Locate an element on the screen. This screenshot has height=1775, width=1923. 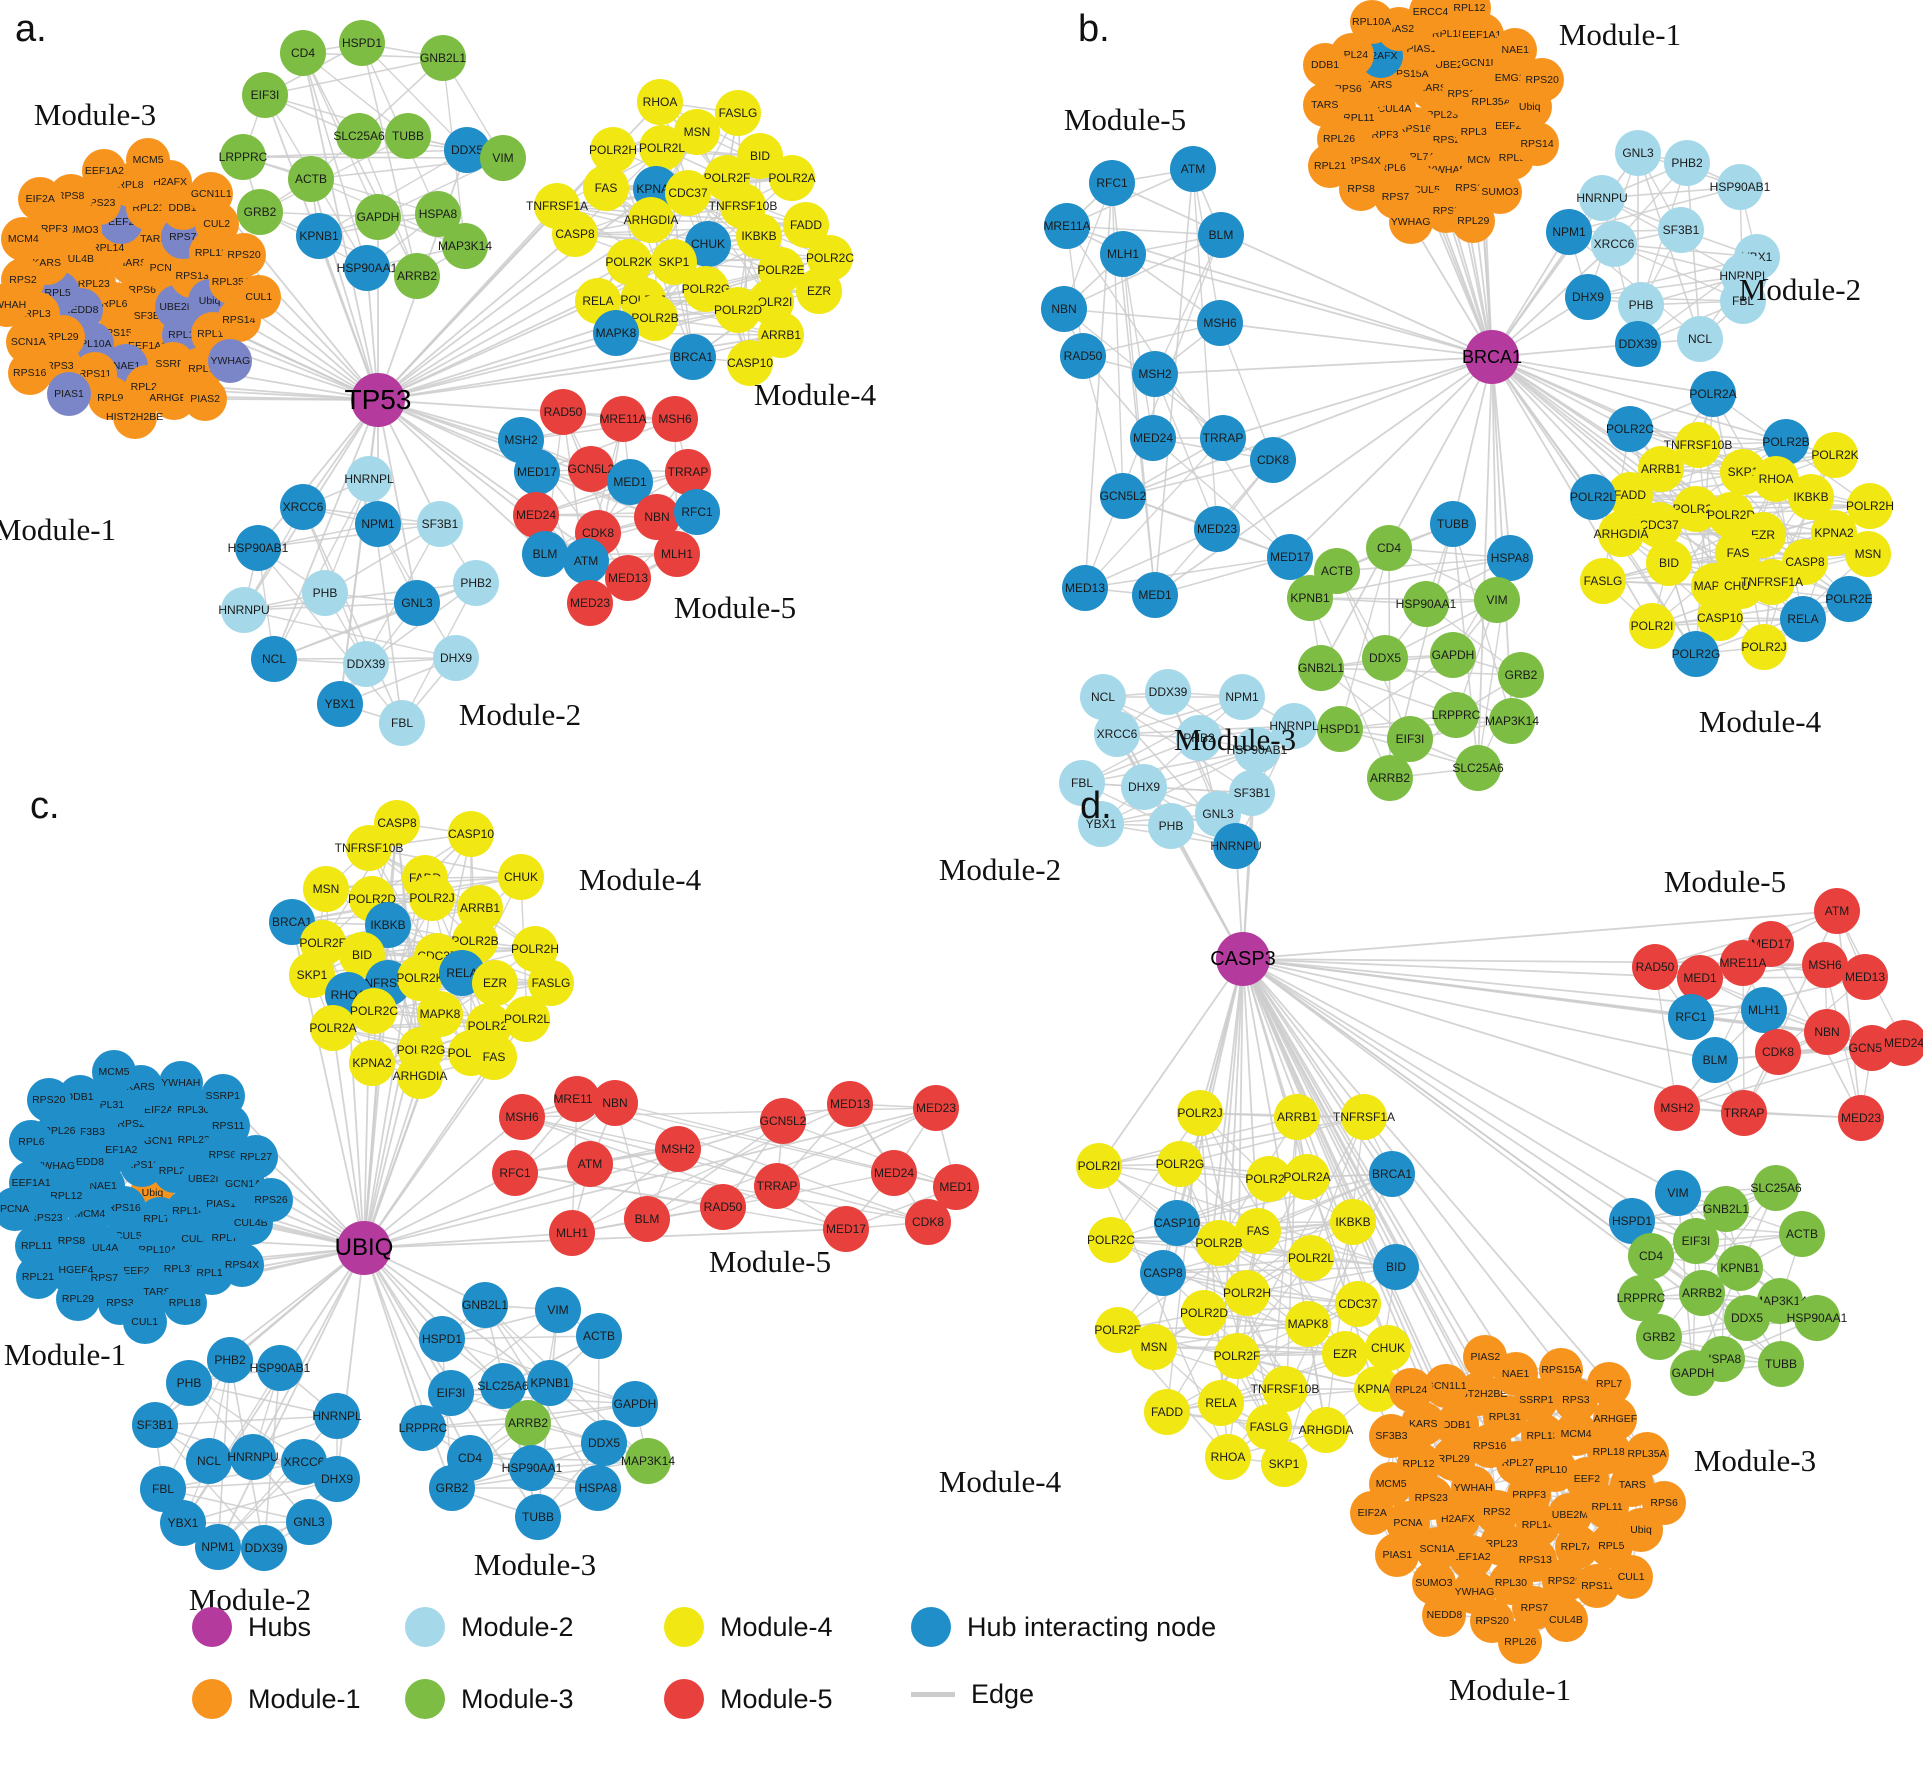
node-eef1a2: EEF1A2 is located at coordinates (104, 170).